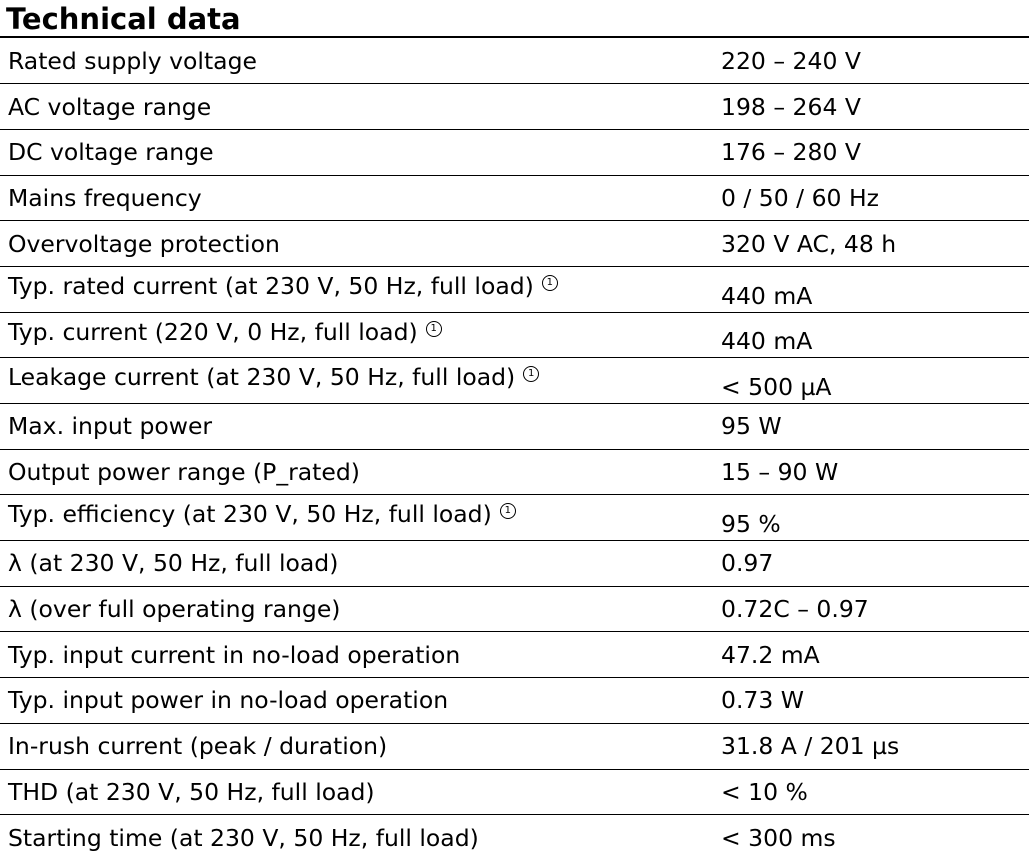 The image size is (1029, 867). I want to click on row-label: λ (over full operating range), so click(356, 609).